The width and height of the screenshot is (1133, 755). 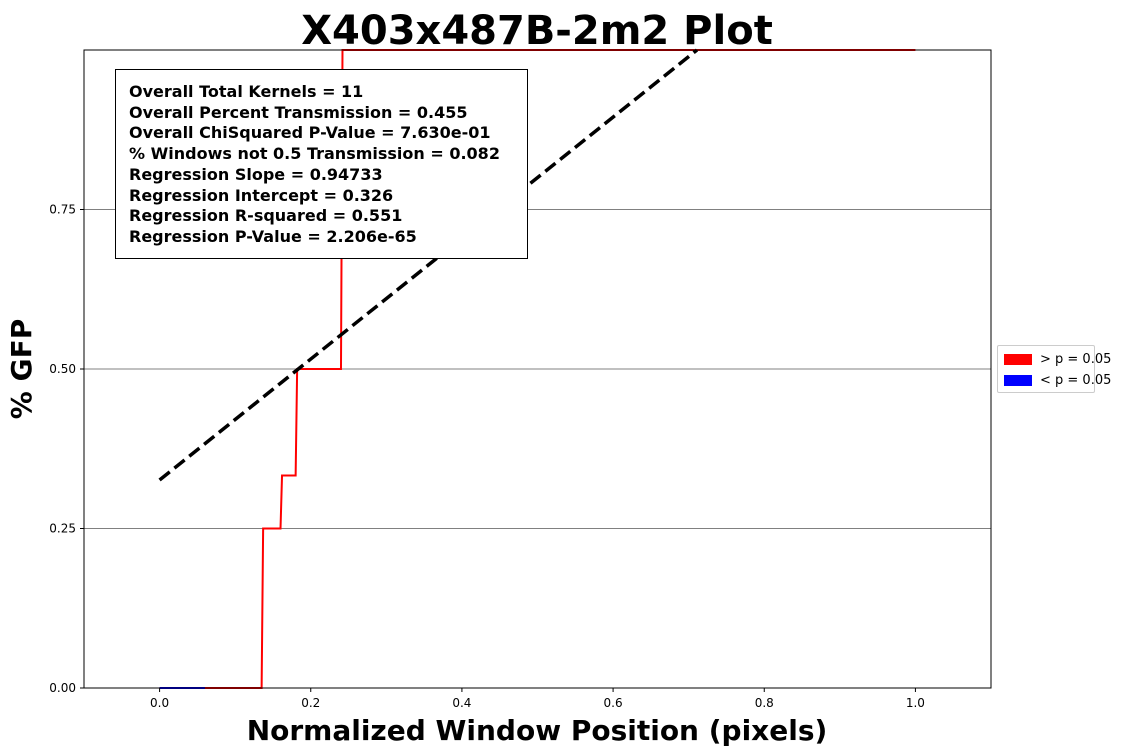 I want to click on legend-item-red: > p = 0.05, so click(x=1058, y=359).